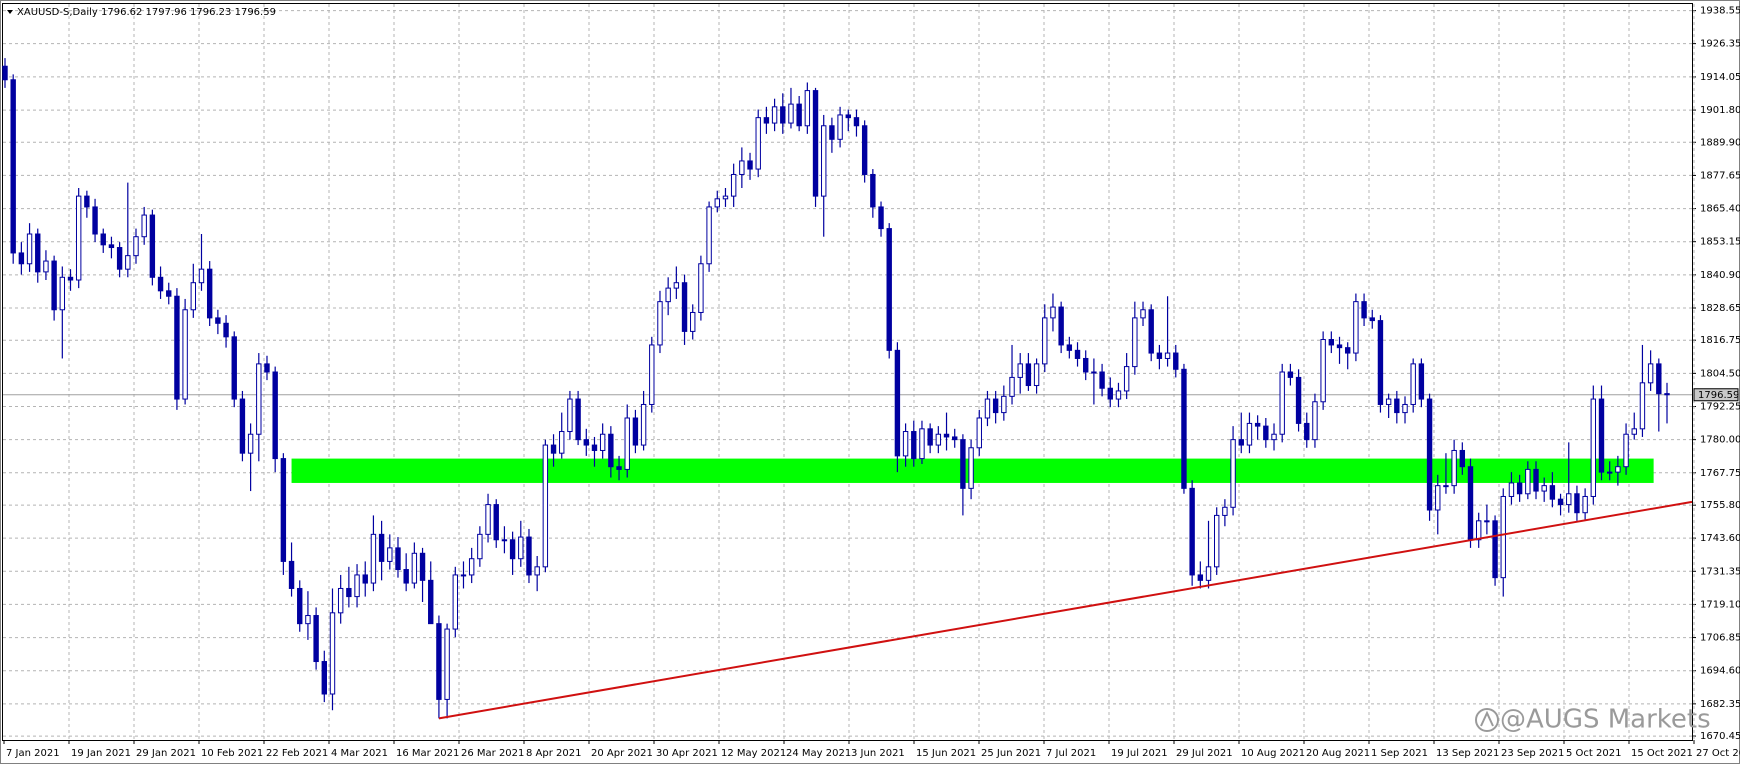 The height and width of the screenshot is (764, 1740). Describe the element at coordinates (1593, 753) in the screenshot. I see `x-tick-label: 5 Oct 2021` at that location.